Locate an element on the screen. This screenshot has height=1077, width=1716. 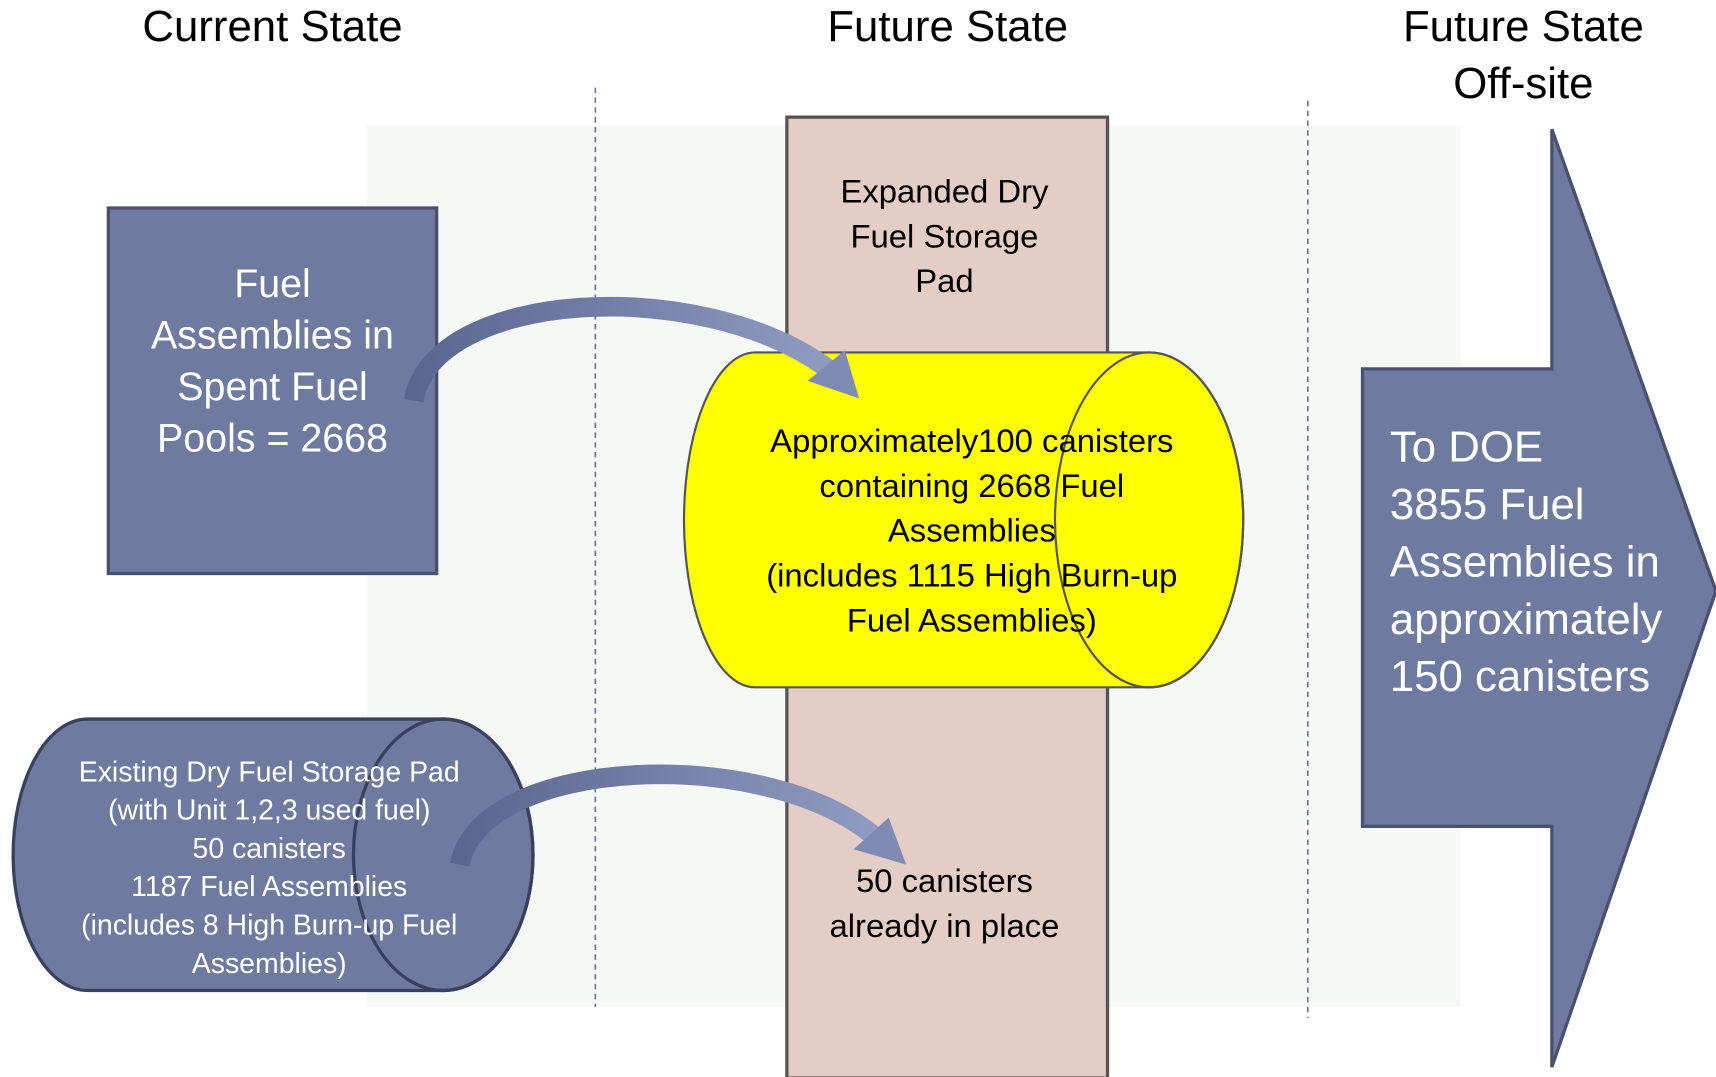
existing-pad-label: 1187 Fuel Assemblies is located at coordinates (269, 887).